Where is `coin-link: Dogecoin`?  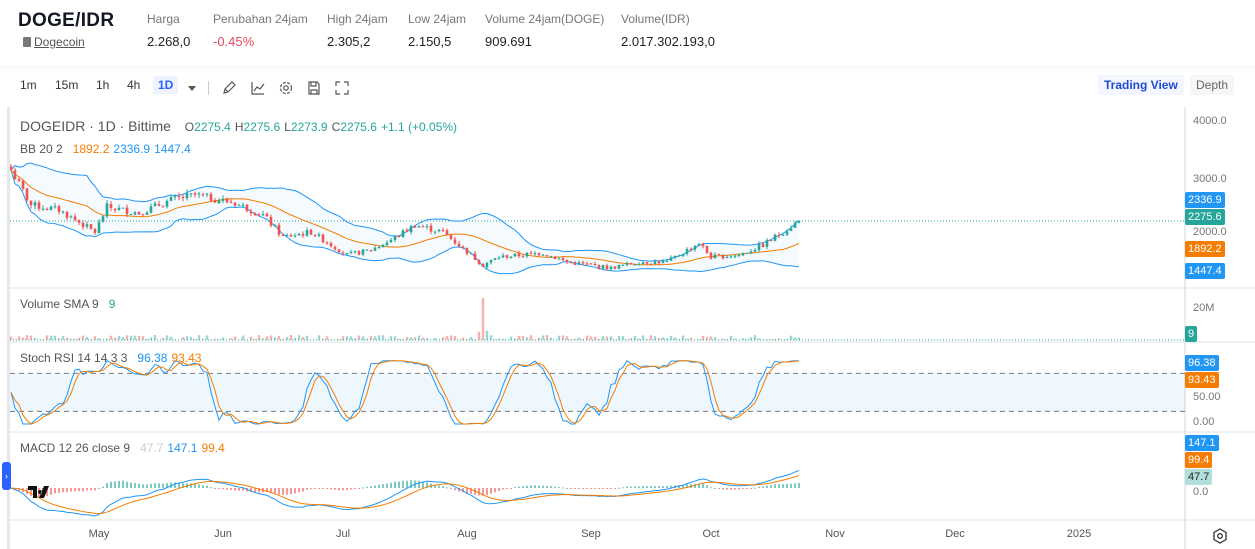
coin-link: Dogecoin is located at coordinates (54, 42).